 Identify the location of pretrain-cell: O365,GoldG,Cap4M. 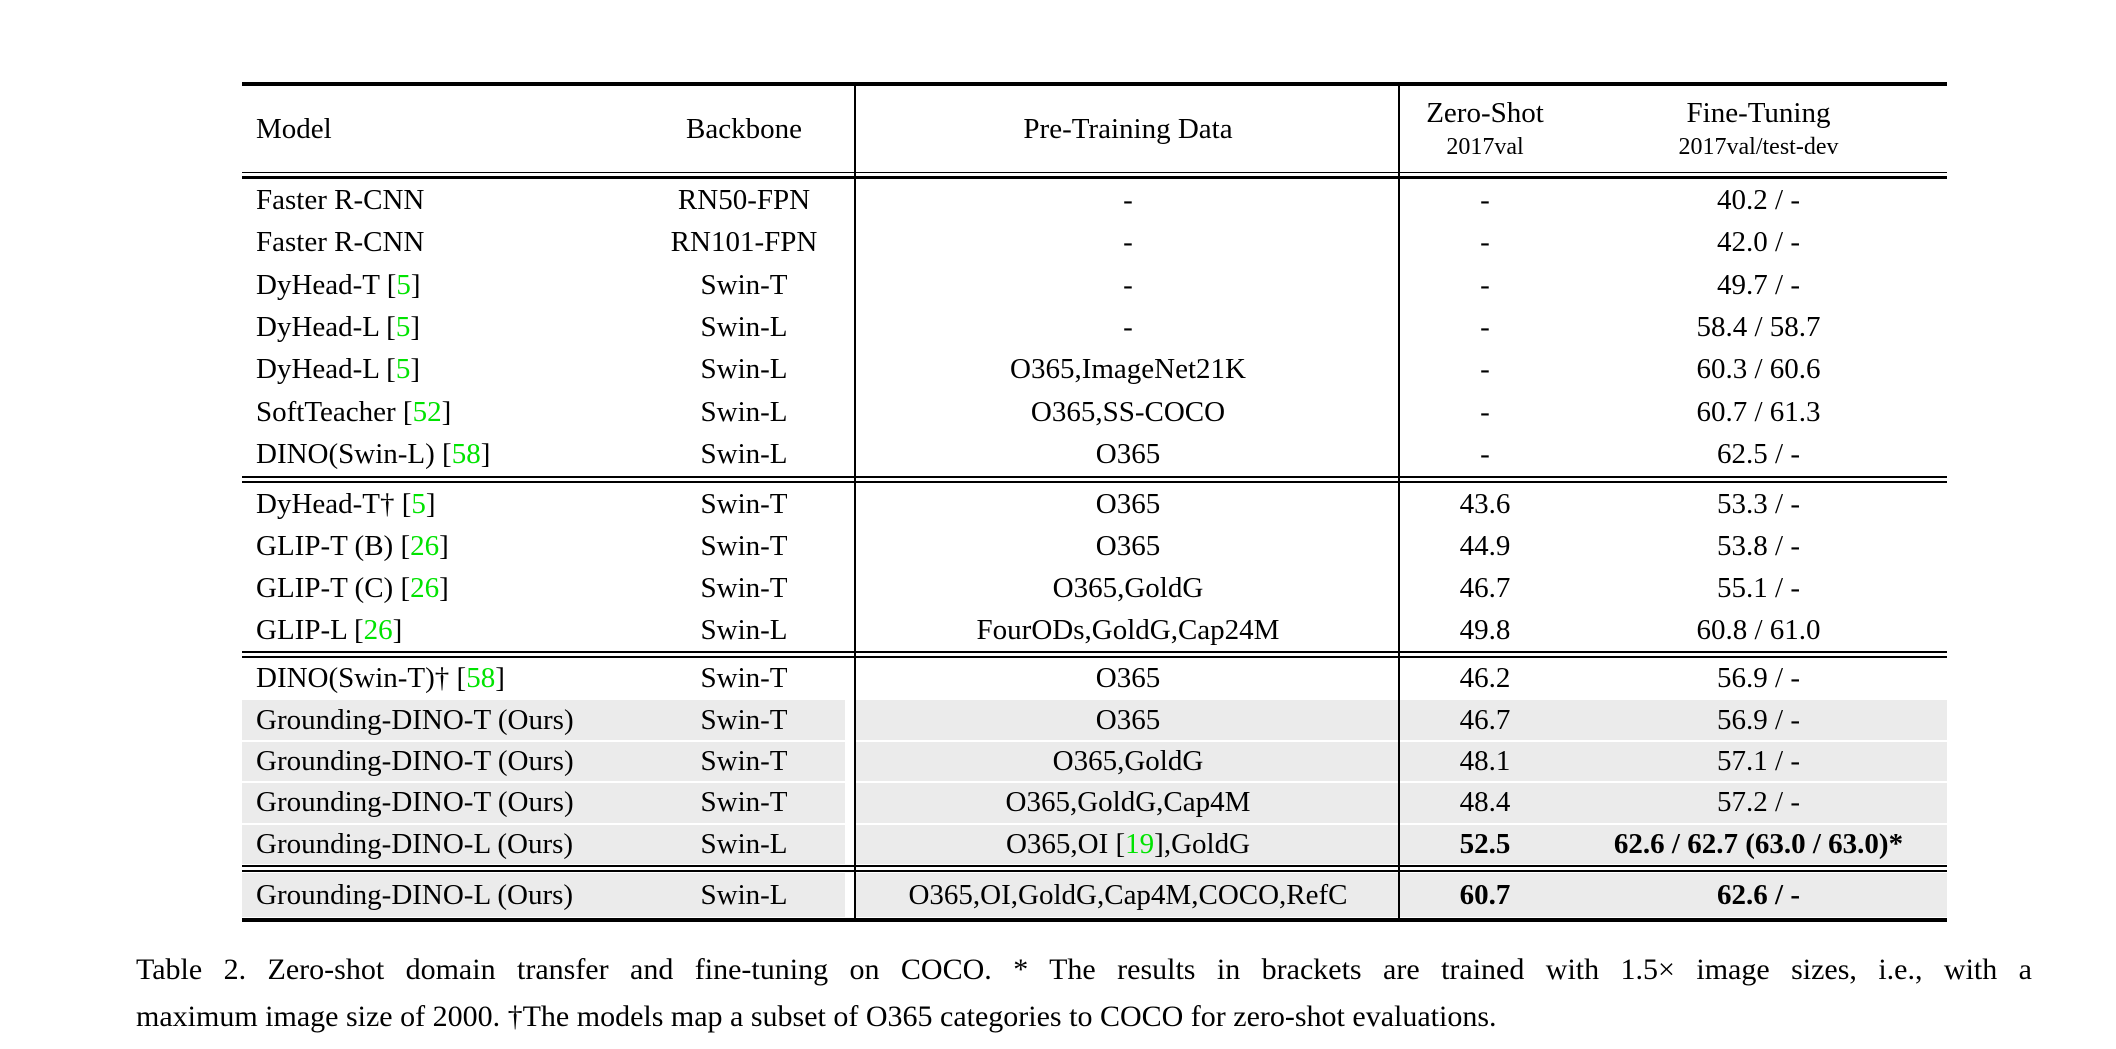
(1128, 802).